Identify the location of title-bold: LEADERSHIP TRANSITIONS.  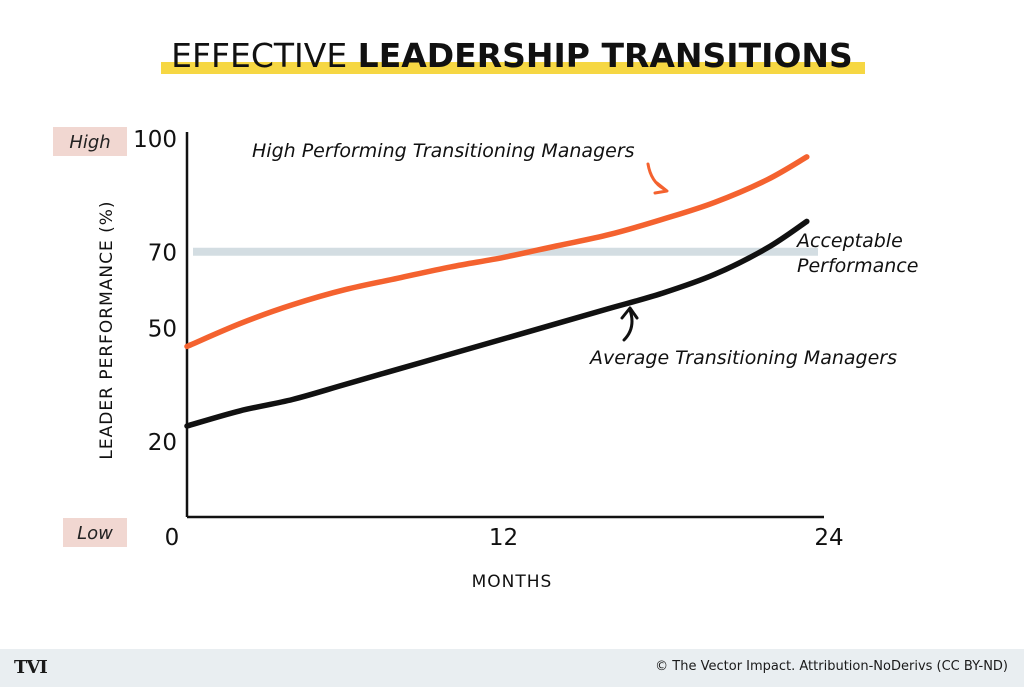
(605, 55).